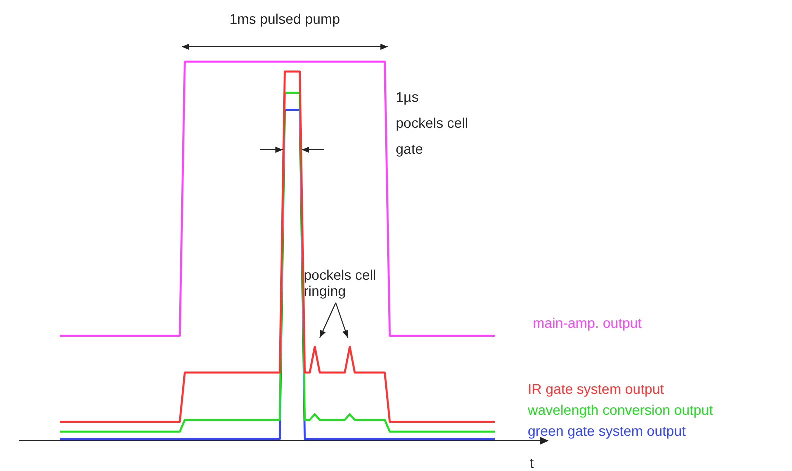 This screenshot has width=792, height=471. Describe the element at coordinates (340, 282) in the screenshot. I see `annotation: pockels cell ringing` at that location.